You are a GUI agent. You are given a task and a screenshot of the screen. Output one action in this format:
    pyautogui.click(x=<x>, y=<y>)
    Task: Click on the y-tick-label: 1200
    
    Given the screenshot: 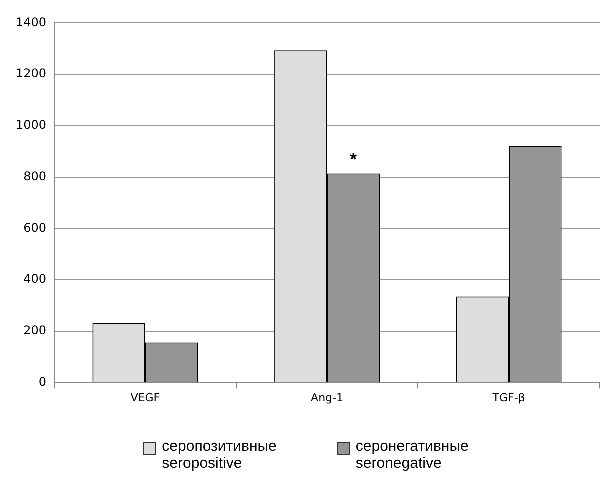 What is the action you would take?
    pyautogui.click(x=31, y=73)
    